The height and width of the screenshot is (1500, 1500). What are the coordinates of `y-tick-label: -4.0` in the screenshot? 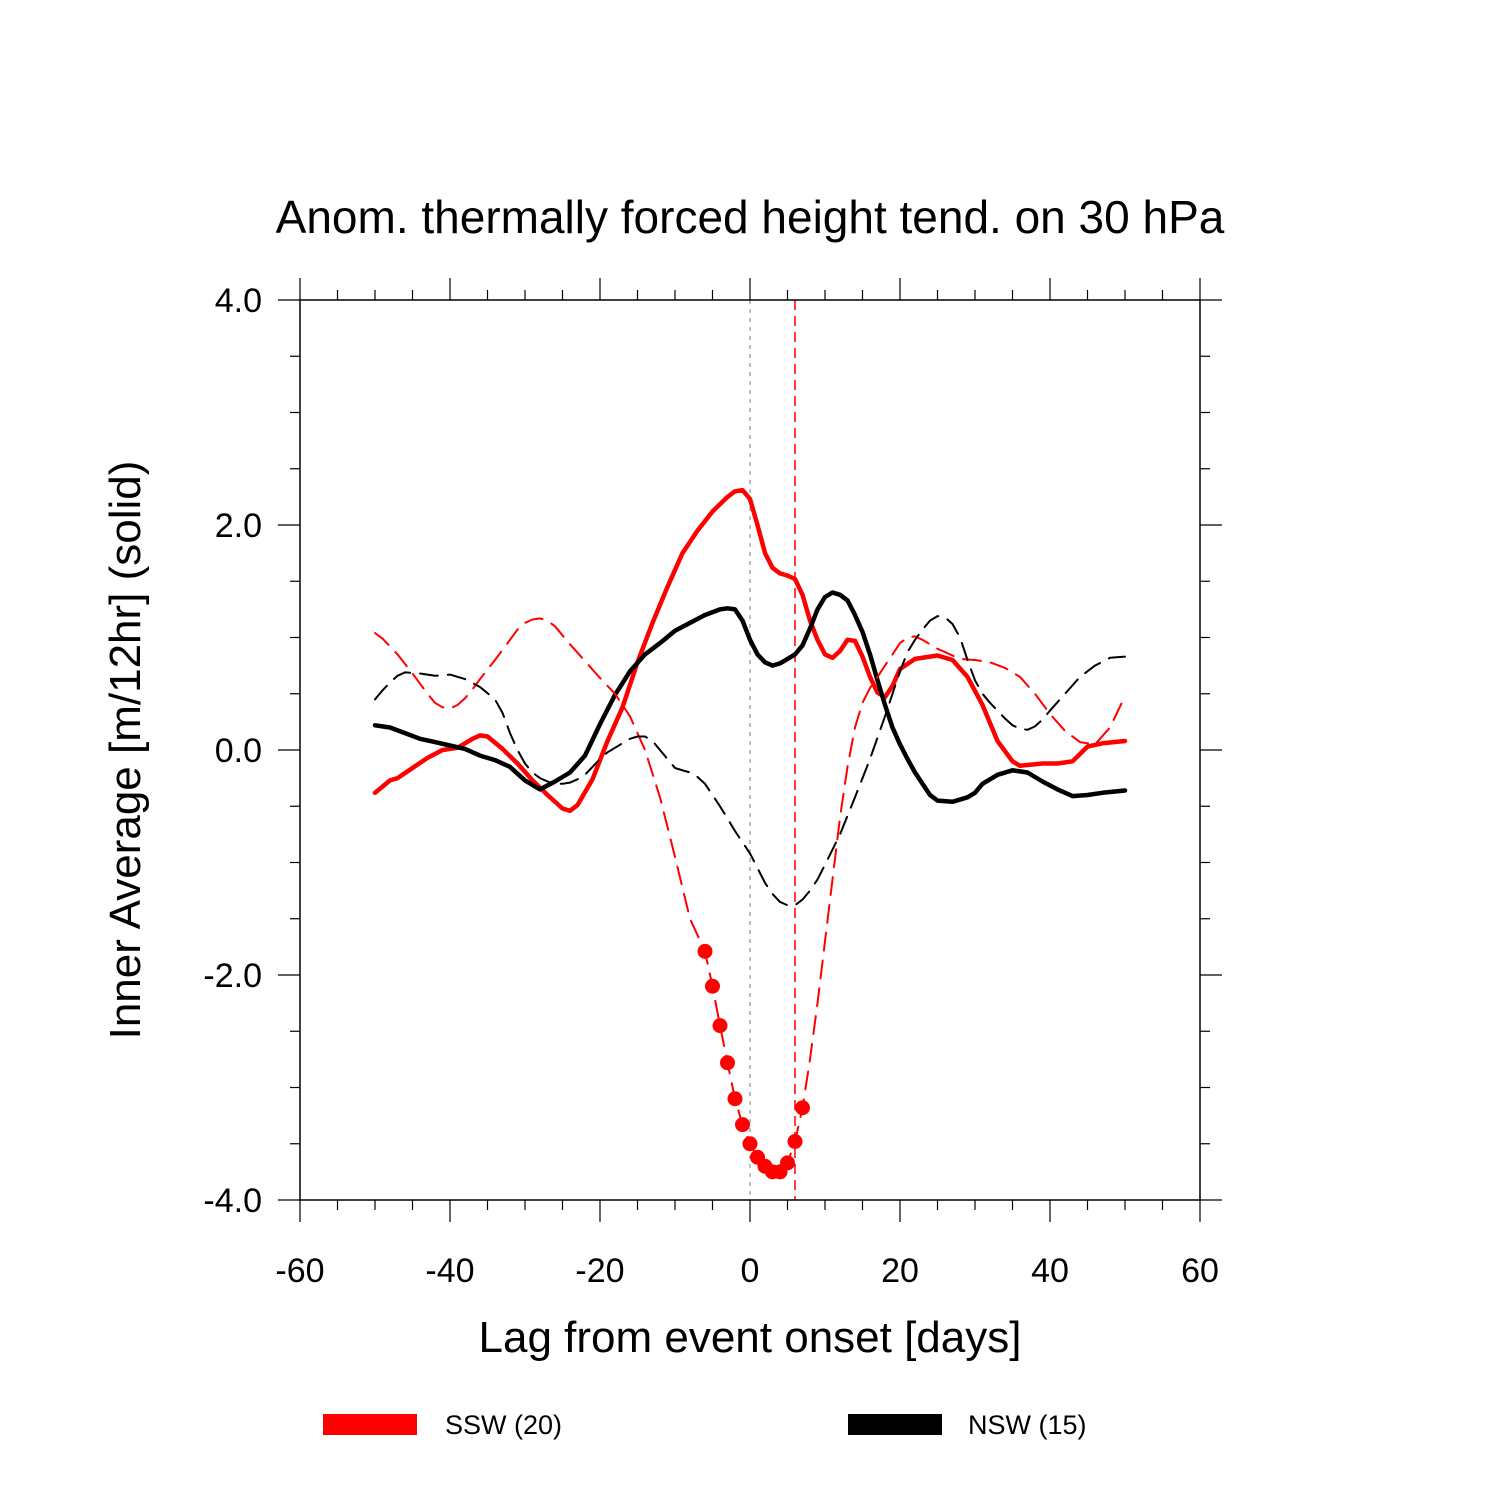 It's located at (232, 1201).